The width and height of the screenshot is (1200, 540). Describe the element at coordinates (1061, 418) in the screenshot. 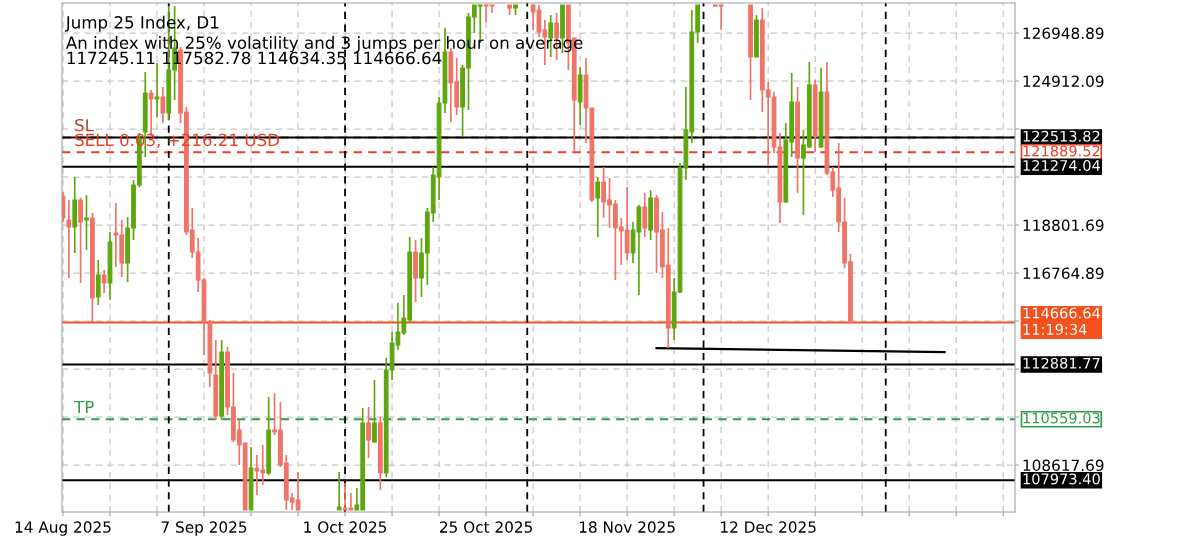

I see `ref-line-label: 110559.03` at that location.